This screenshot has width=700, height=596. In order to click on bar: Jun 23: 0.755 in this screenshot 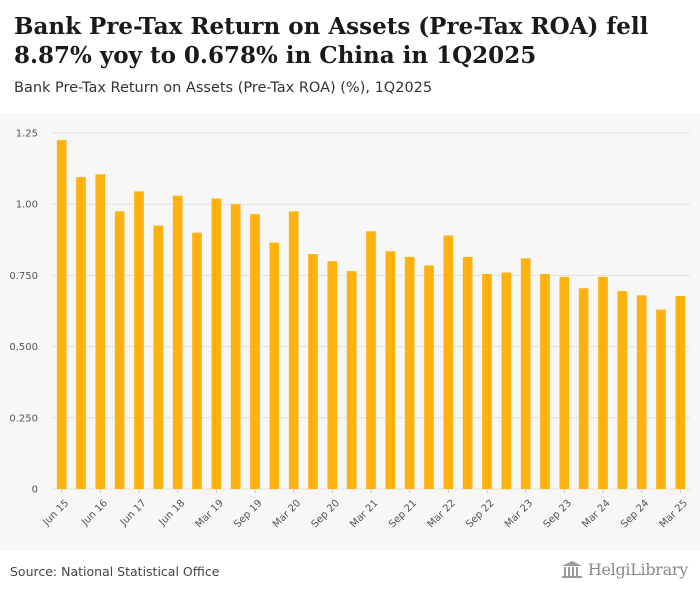, I will do `click(545, 381)`.